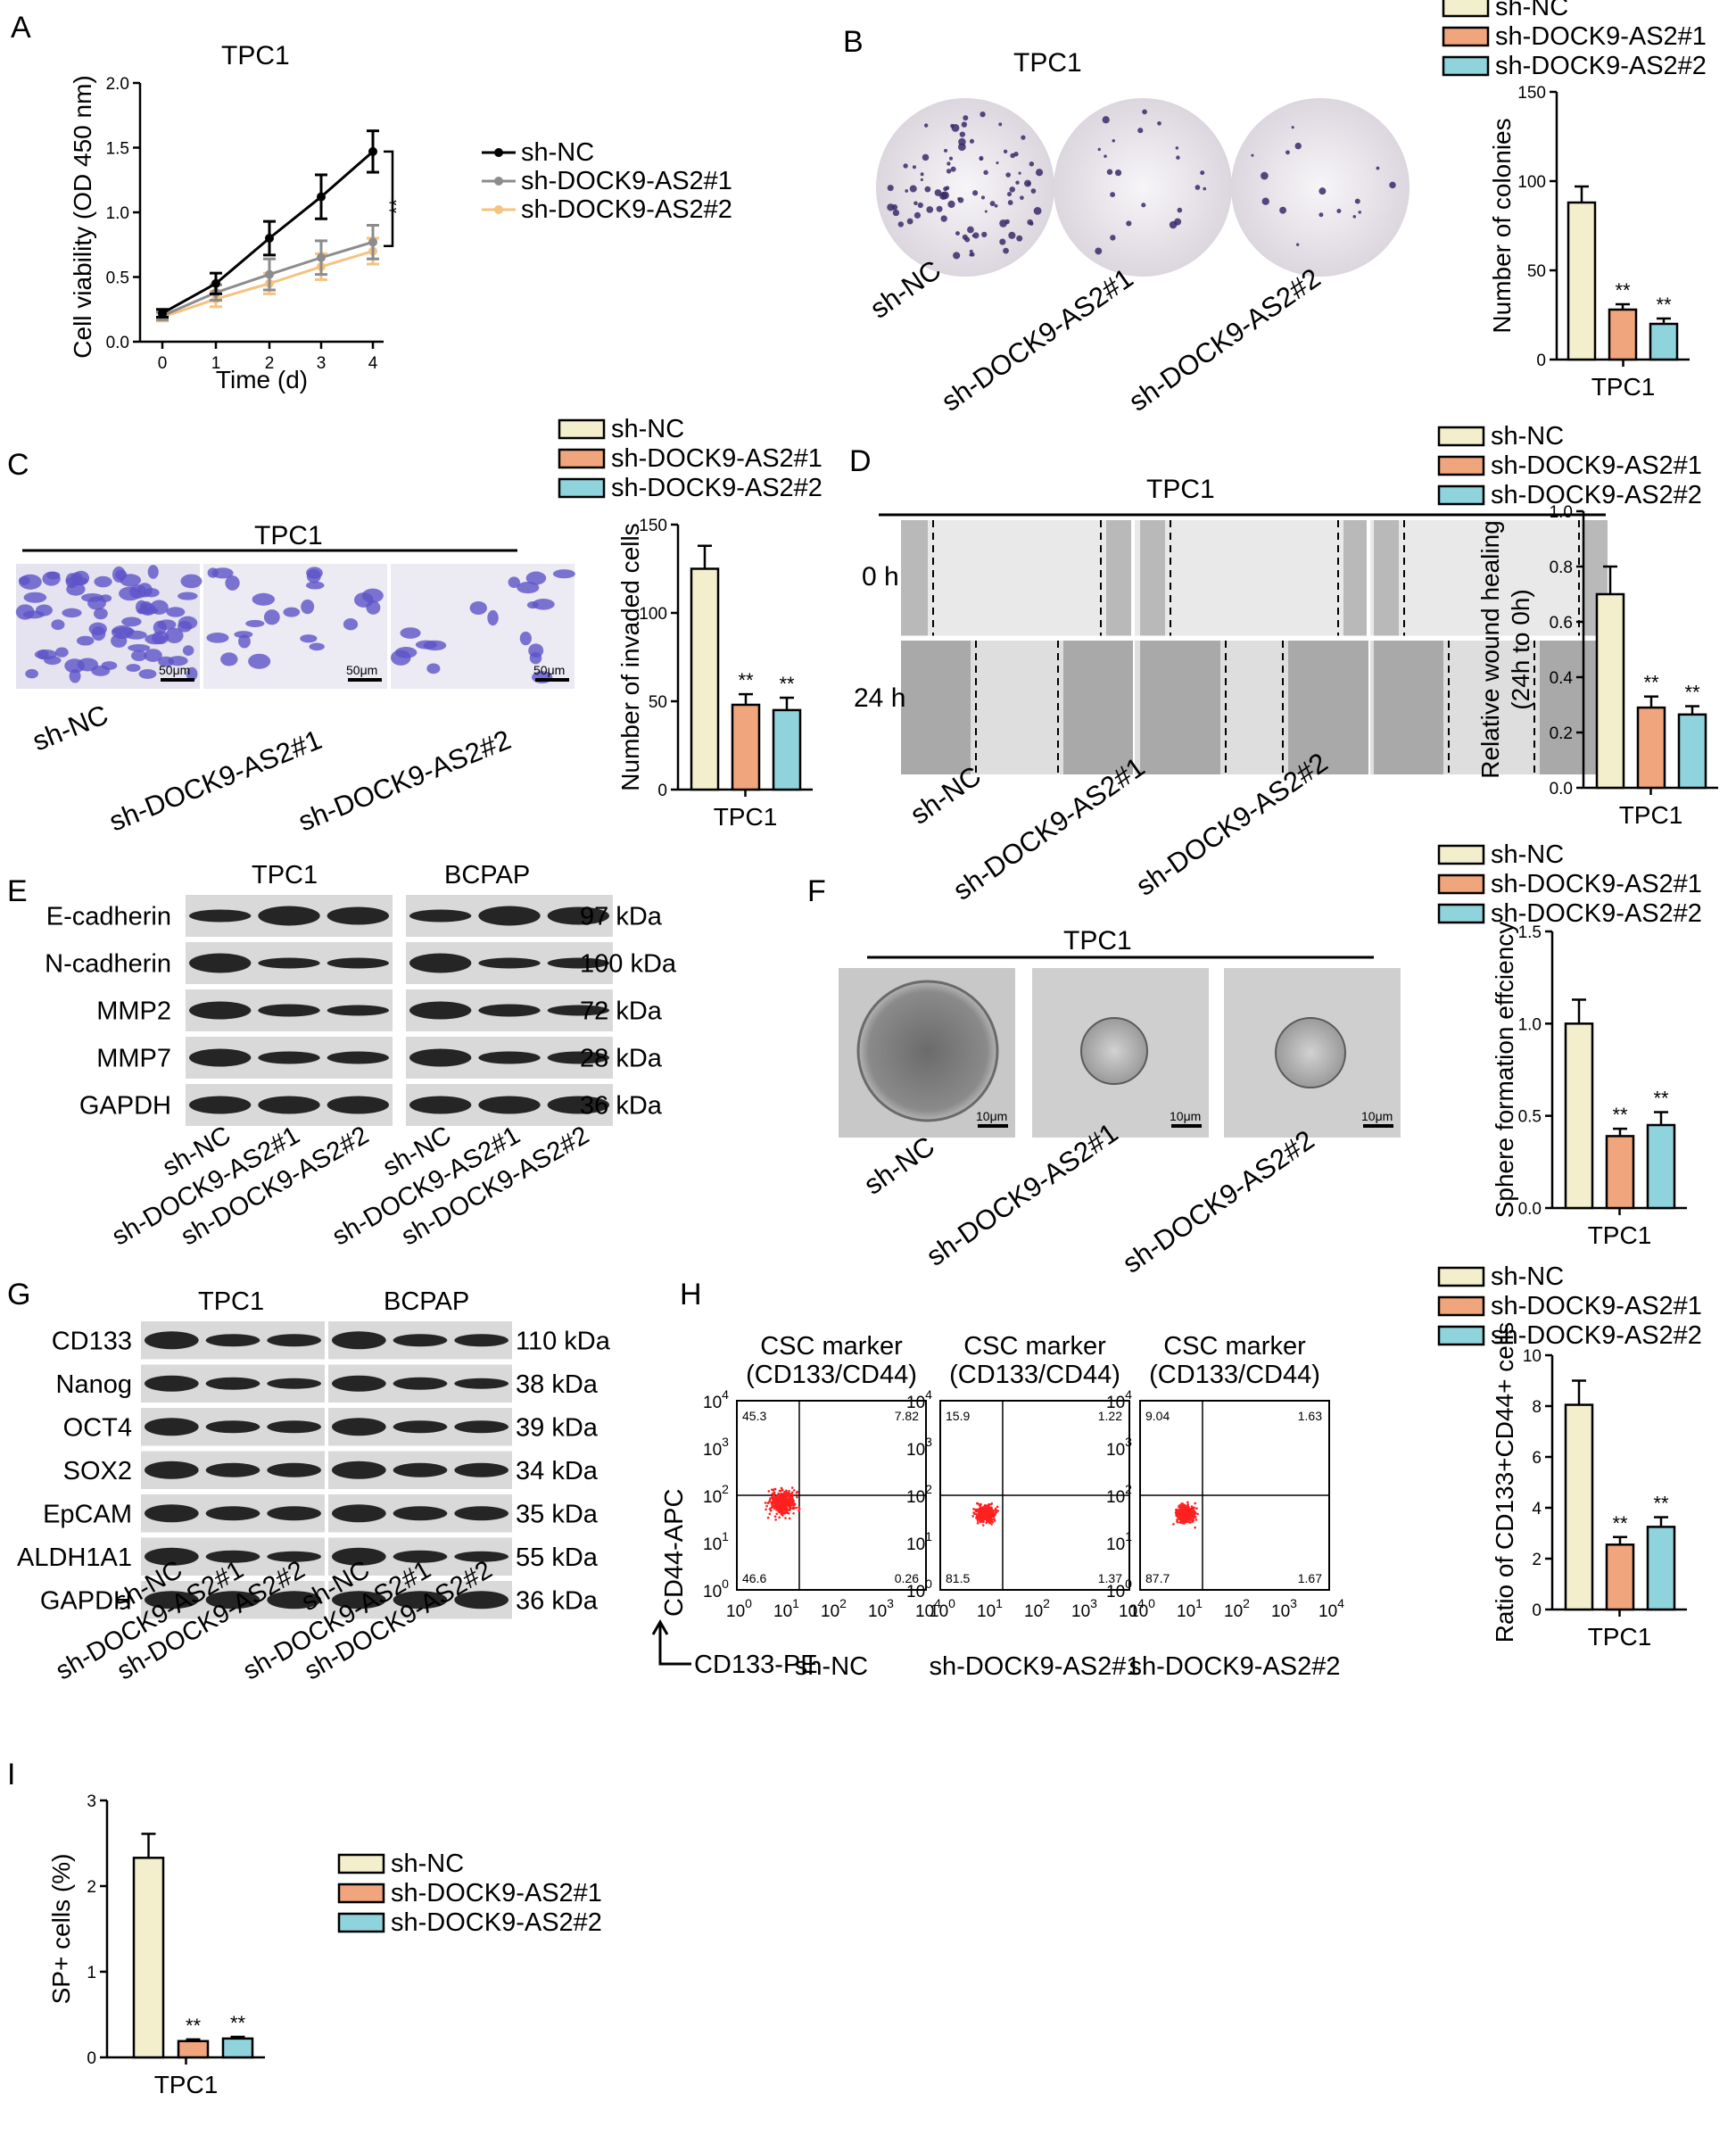  Describe the element at coordinates (487, 875) in the screenshot. I see `panel-e-group-bcpap: BCPAP` at that location.